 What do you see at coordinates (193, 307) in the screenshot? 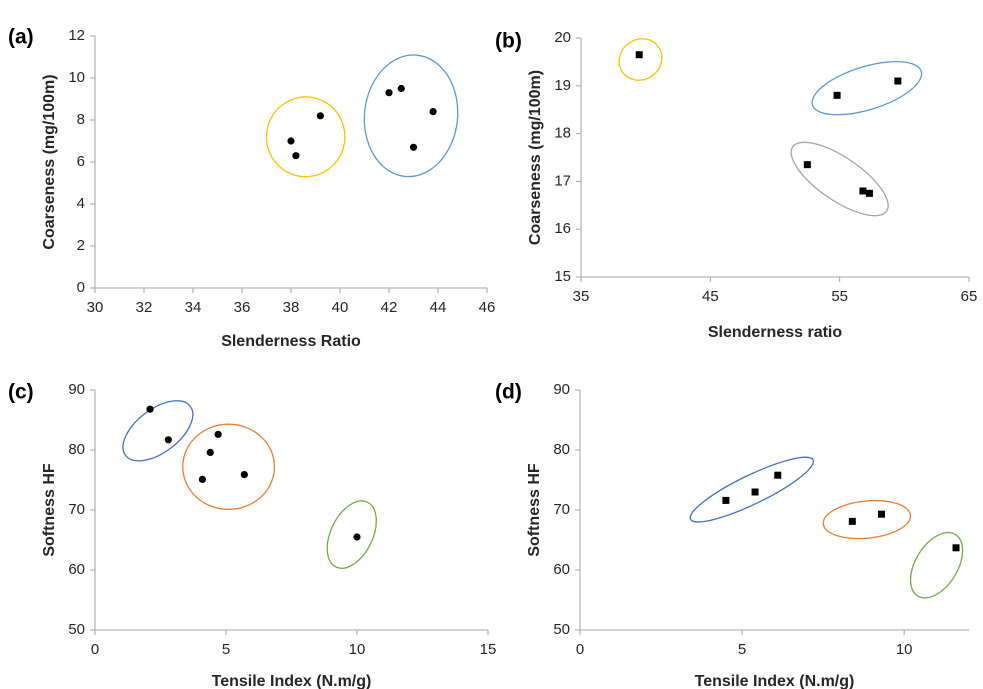
I see `x-tick-label: 34` at bounding box center [193, 307].